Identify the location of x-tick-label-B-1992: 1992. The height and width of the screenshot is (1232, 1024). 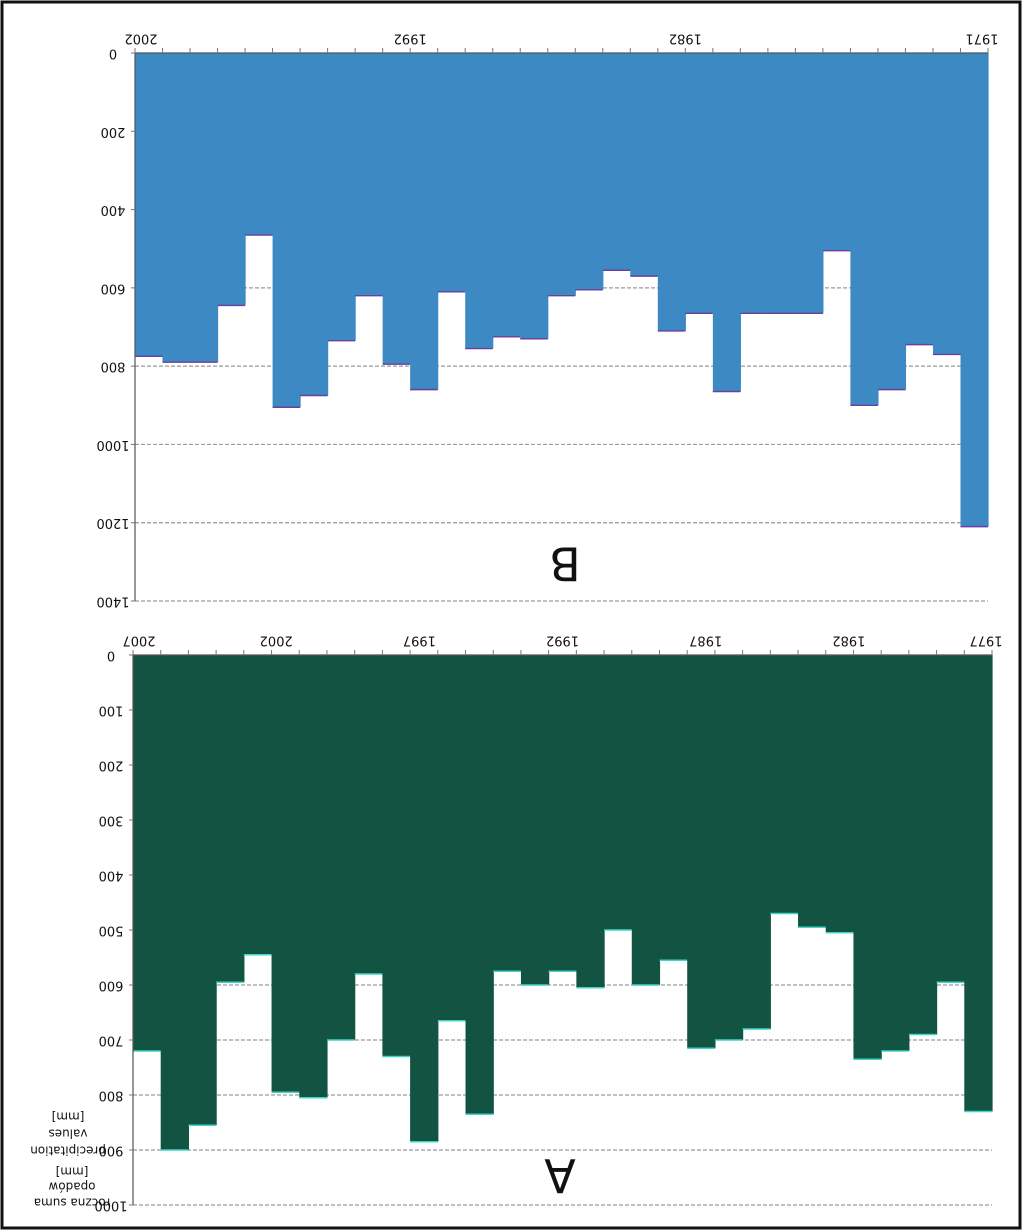
(410, 38).